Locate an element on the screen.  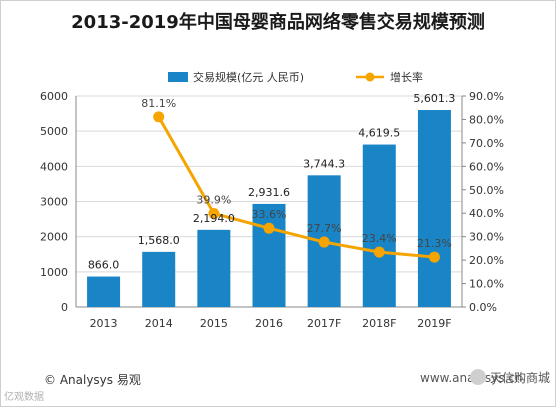
y-left-tick-label: 4000 is located at coordinates (54, 166).